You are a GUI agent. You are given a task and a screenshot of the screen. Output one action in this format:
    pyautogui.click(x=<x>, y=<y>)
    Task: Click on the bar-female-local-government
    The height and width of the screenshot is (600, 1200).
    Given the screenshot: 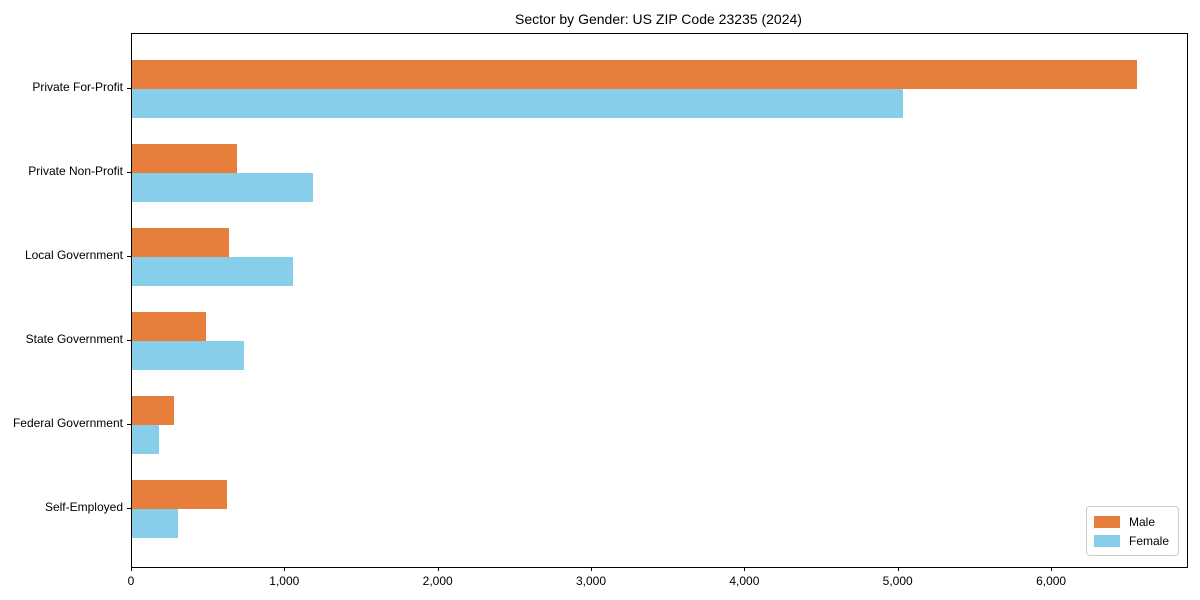 What is the action you would take?
    pyautogui.click(x=213, y=271)
    